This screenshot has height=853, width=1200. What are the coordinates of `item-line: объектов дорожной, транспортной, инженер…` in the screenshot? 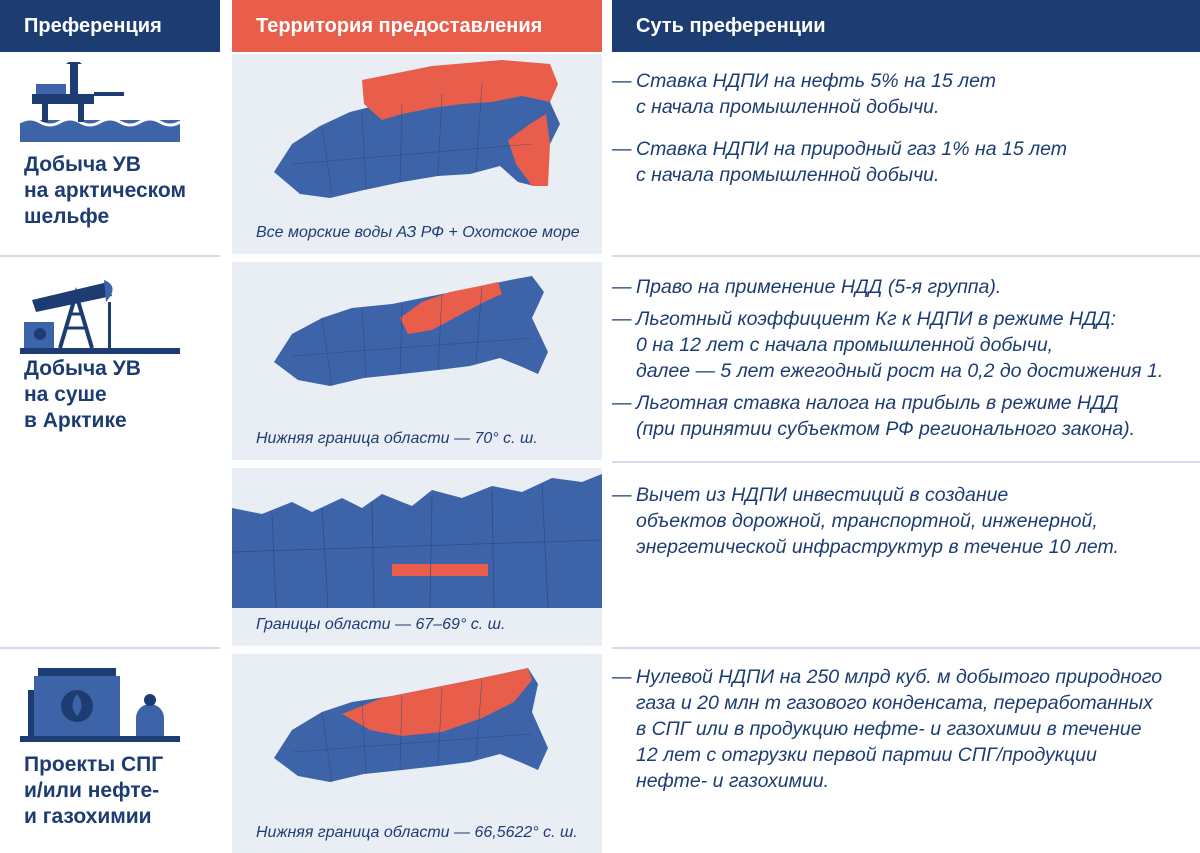 It's located at (867, 521).